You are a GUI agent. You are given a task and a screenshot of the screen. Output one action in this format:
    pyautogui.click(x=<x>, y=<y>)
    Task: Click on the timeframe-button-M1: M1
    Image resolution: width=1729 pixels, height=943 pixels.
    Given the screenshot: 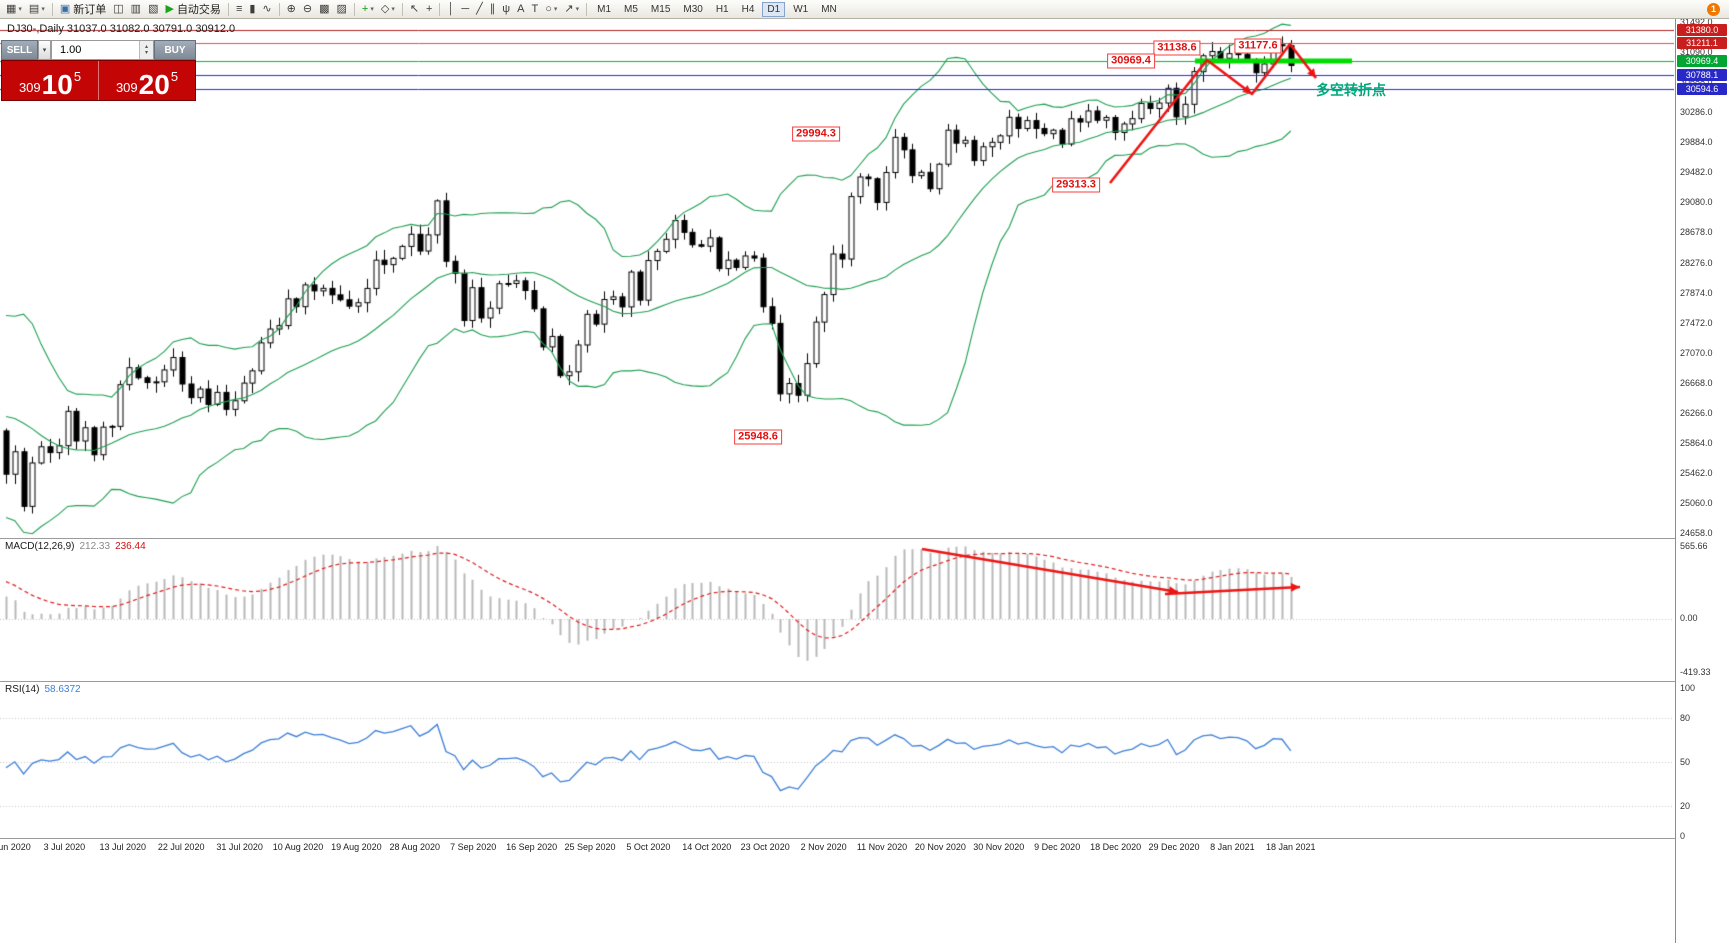 What is the action you would take?
    pyautogui.click(x=604, y=9)
    